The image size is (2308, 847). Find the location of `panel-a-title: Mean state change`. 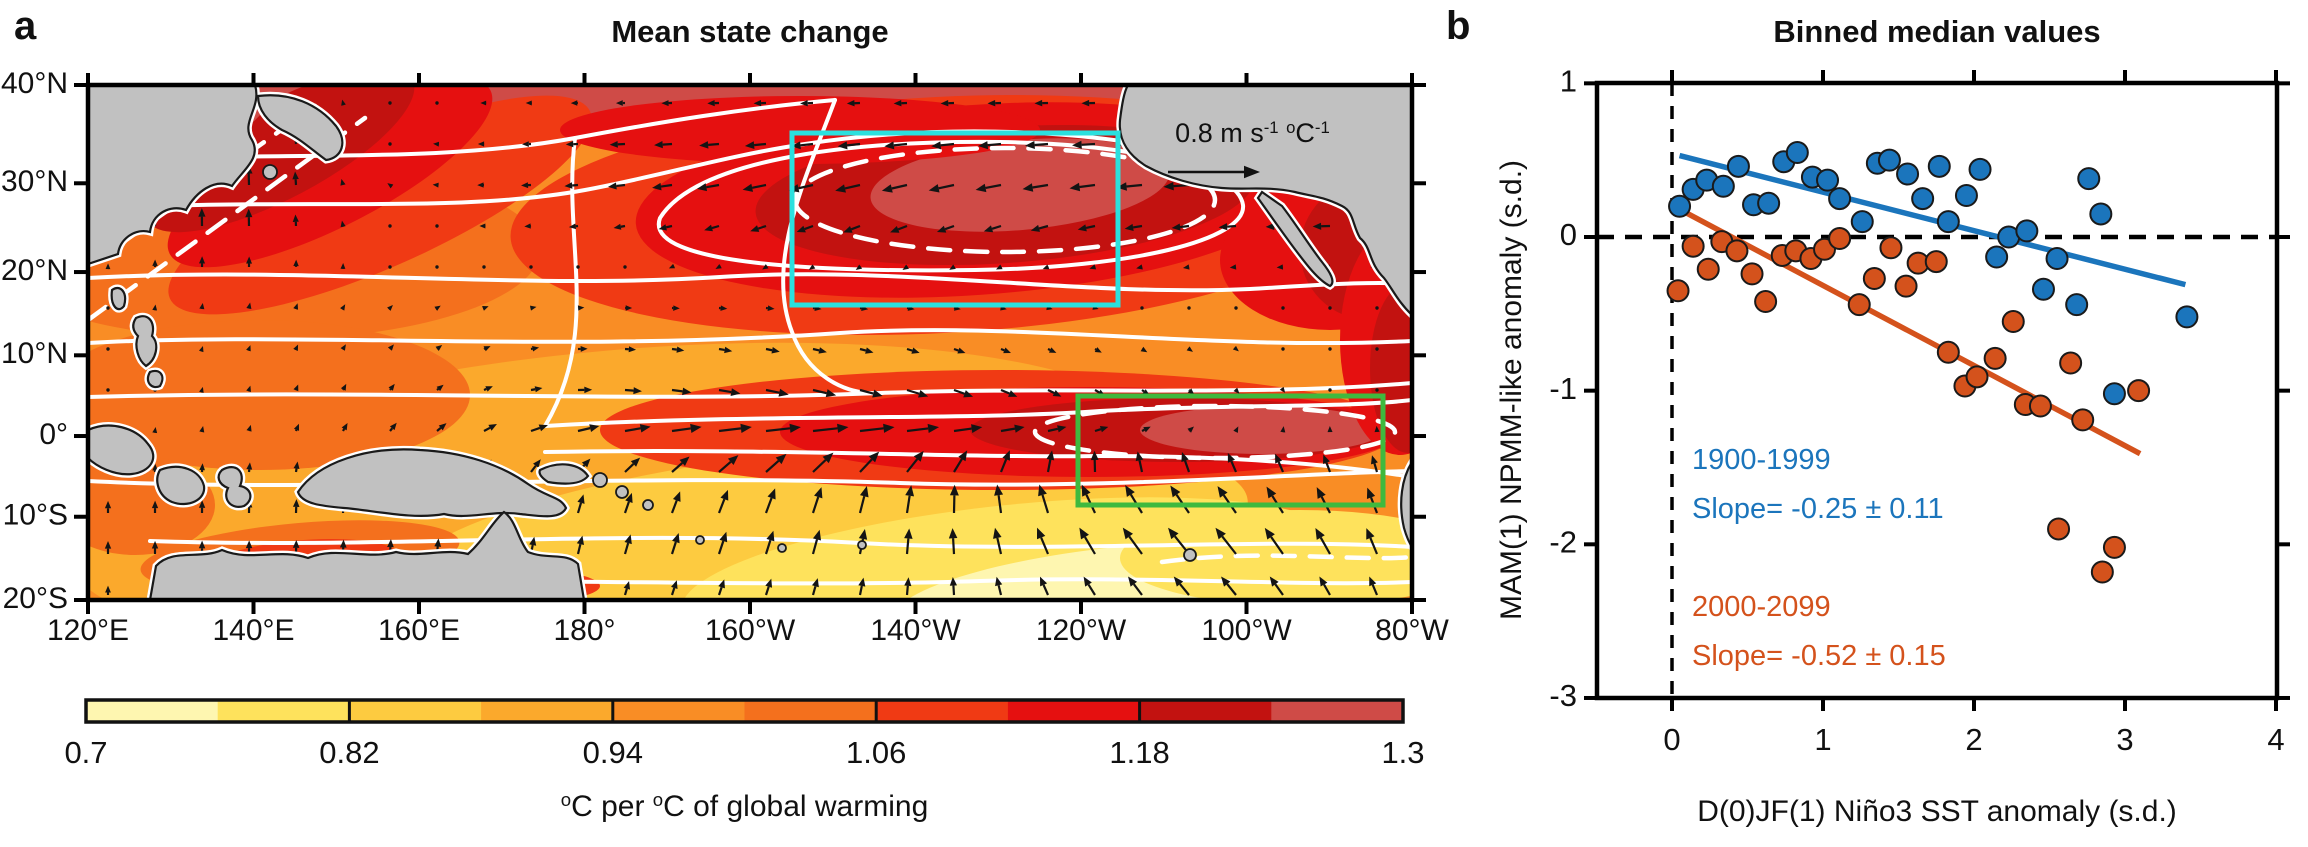

panel-a-title: Mean state change is located at coordinates (750, 31).